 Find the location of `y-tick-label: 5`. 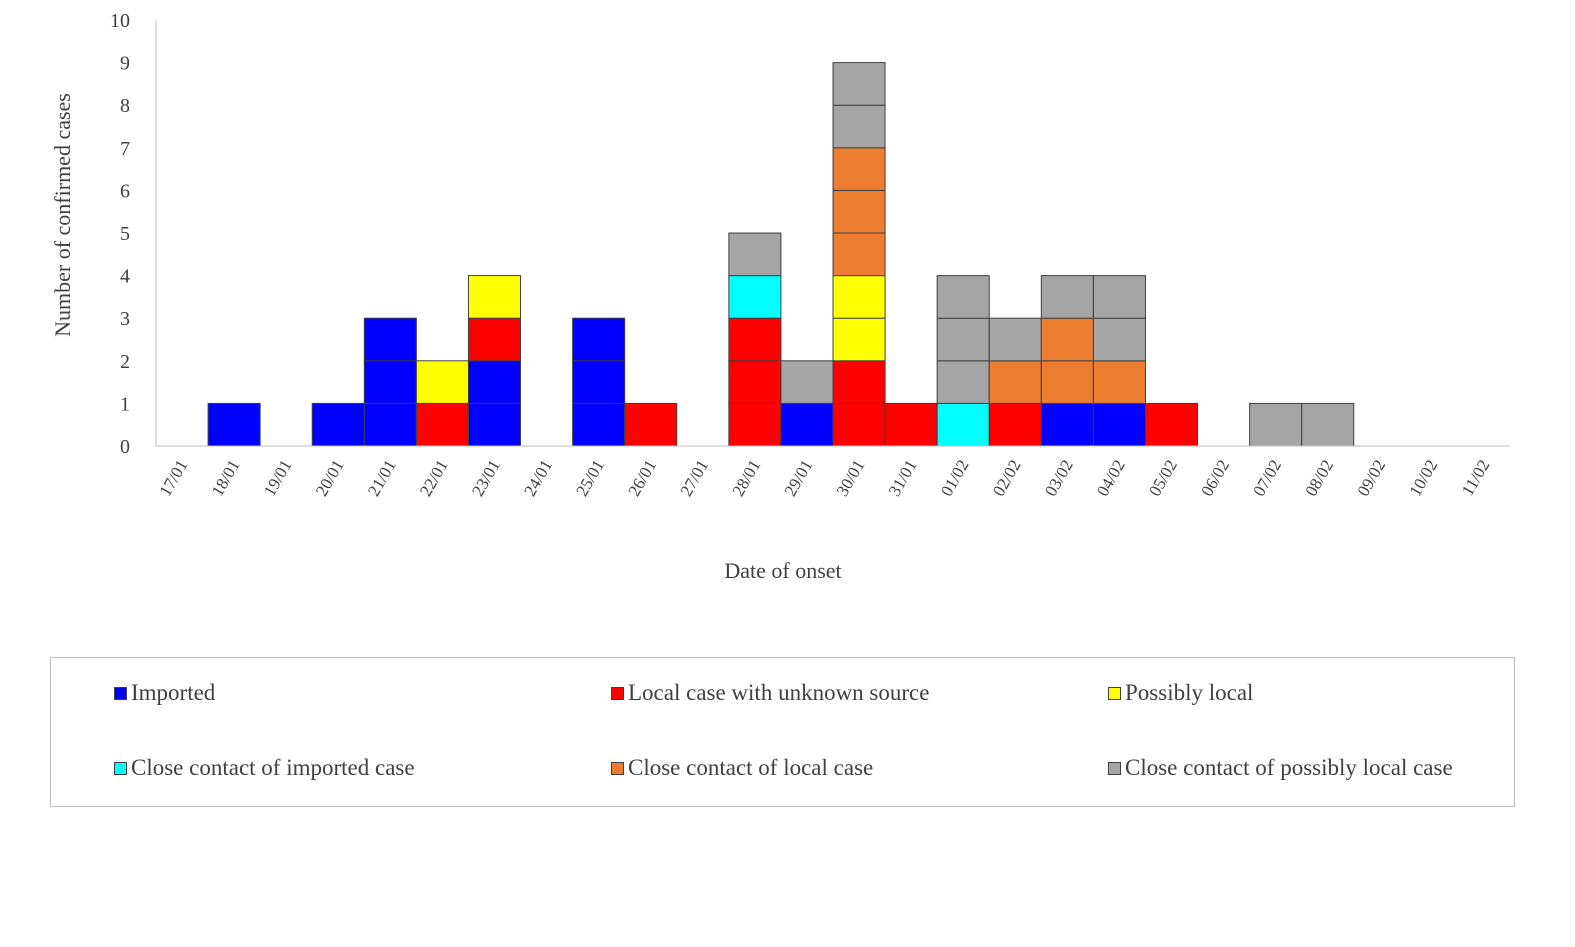

y-tick-label: 5 is located at coordinates (125, 234).